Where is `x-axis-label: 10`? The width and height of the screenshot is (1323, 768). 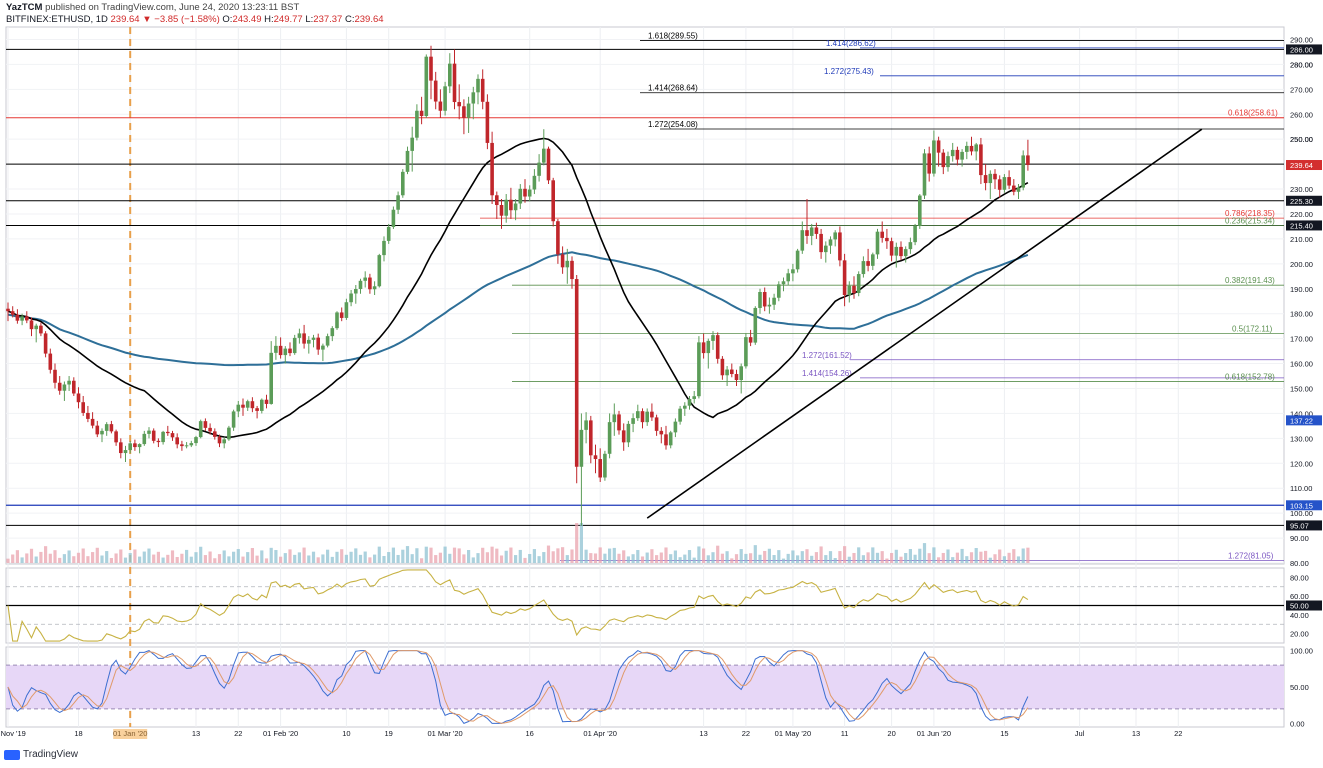
x-axis-label: 10 is located at coordinates (346, 733).